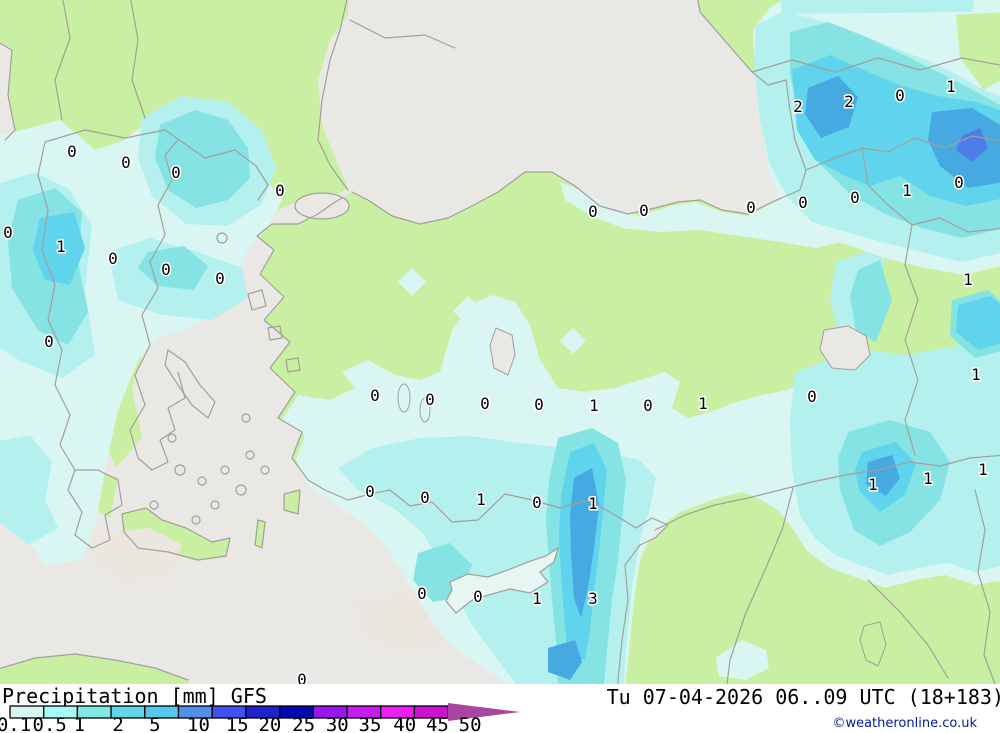  What do you see at coordinates (752, 95) in the screenshot?
I see `georgia-russia-coast` at bounding box center [752, 95].